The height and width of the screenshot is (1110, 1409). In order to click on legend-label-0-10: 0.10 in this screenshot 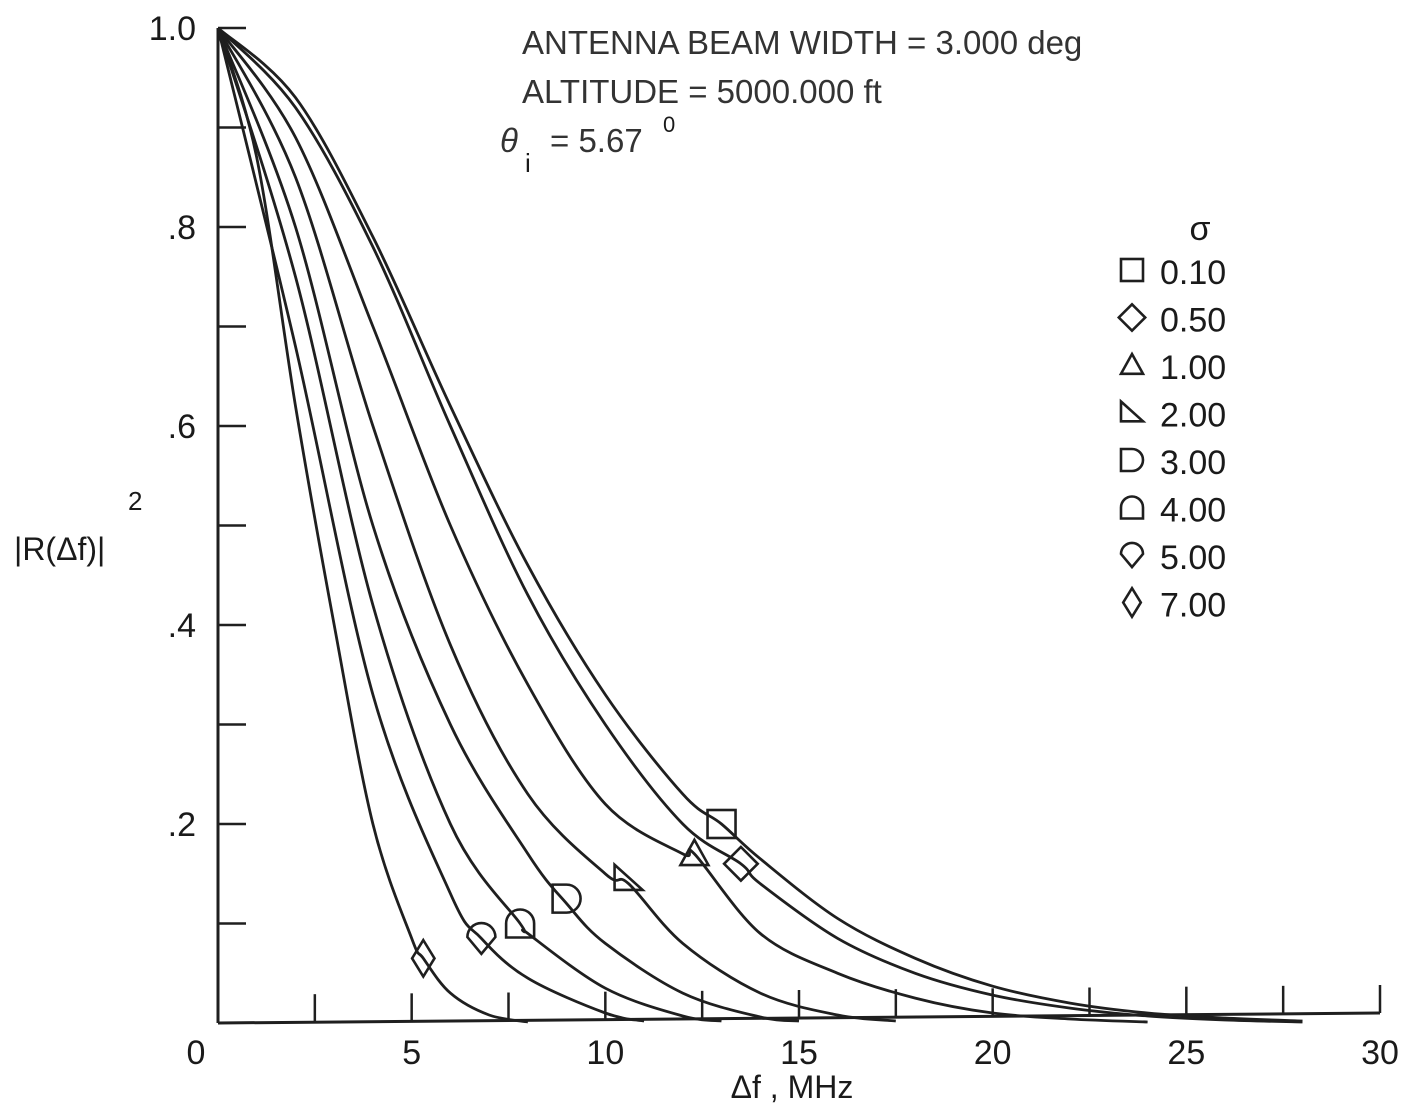, I will do `click(1193, 273)`.